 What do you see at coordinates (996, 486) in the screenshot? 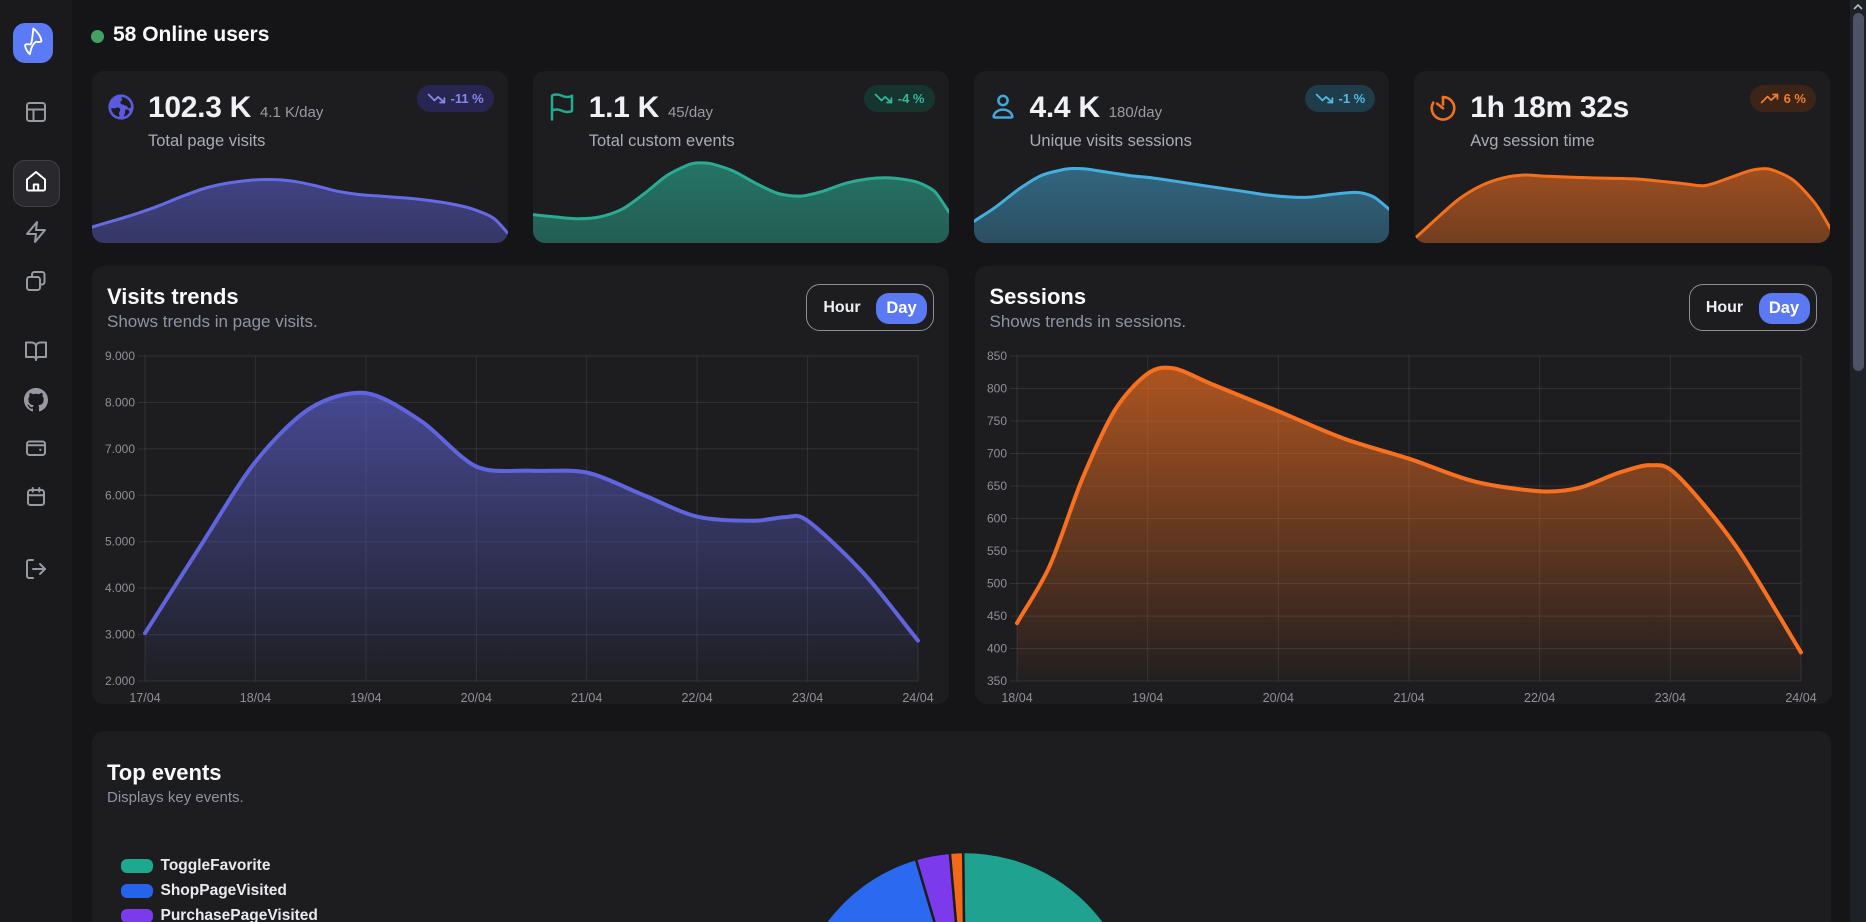
I see `svg-text: 650` at bounding box center [996, 486].